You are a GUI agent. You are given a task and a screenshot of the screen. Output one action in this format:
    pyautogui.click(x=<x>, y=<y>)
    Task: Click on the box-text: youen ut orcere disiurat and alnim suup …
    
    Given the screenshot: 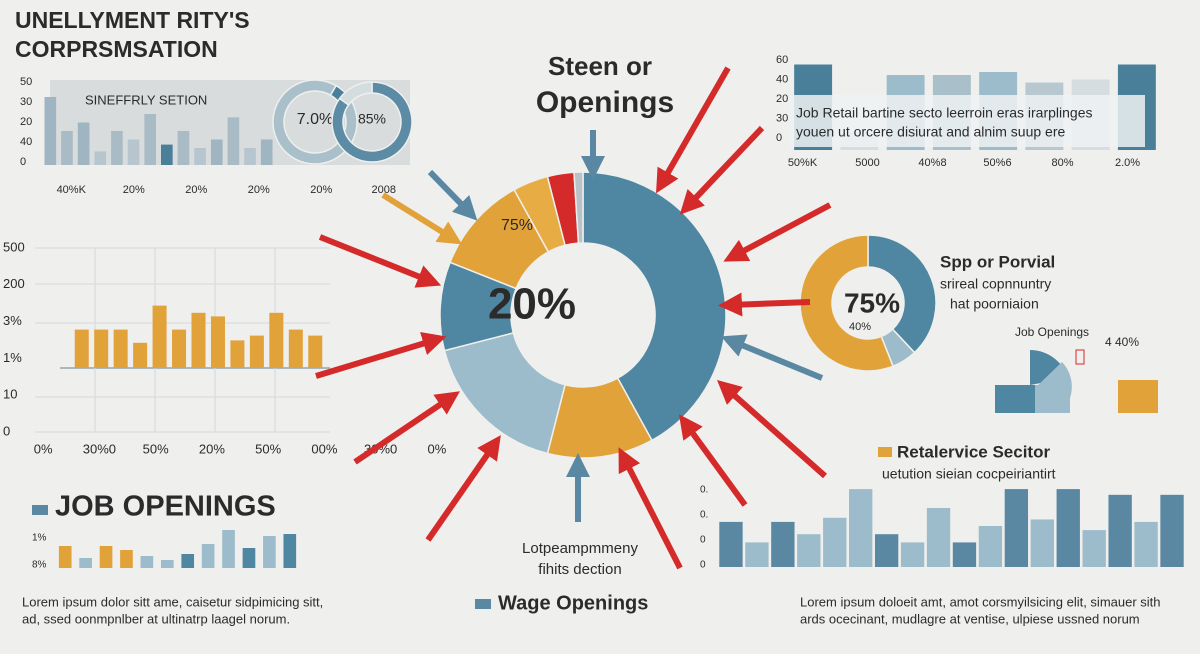 What is the action you would take?
    pyautogui.click(x=930, y=132)
    